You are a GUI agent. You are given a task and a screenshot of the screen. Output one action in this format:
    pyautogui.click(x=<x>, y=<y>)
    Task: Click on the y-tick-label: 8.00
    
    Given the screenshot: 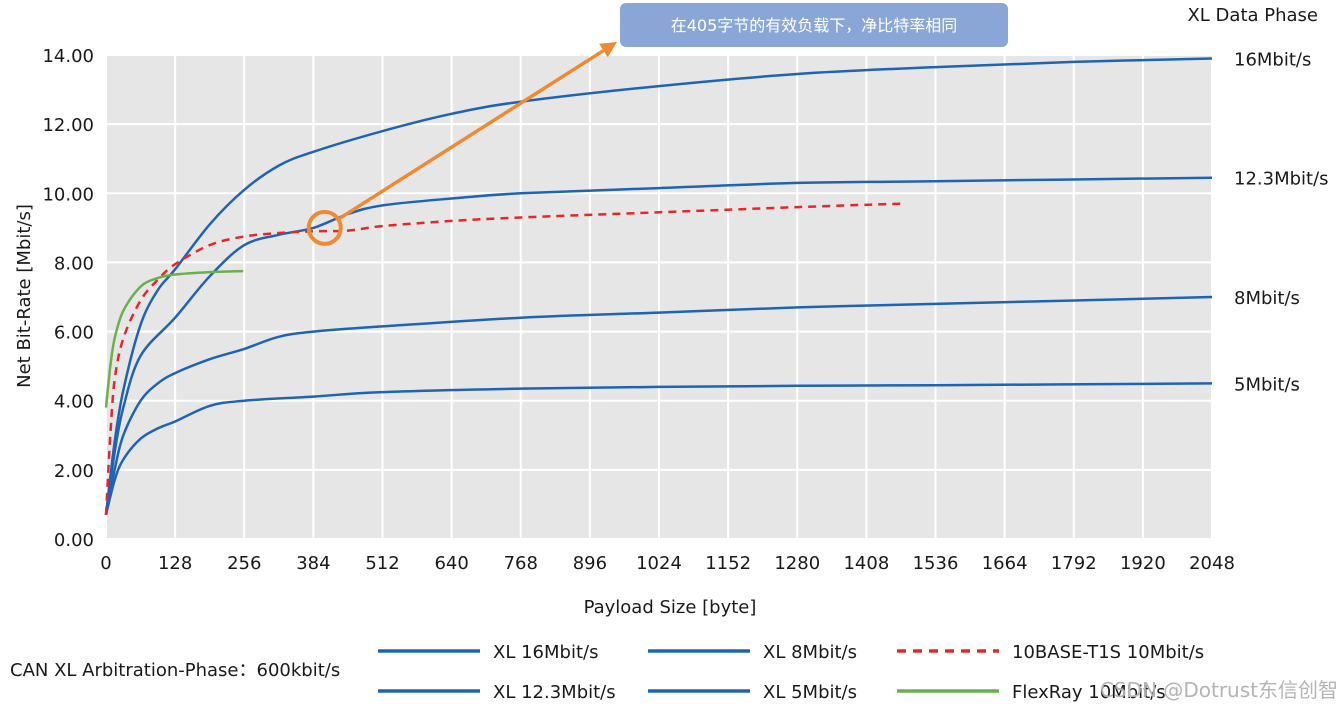 What is the action you would take?
    pyautogui.click(x=74, y=263)
    